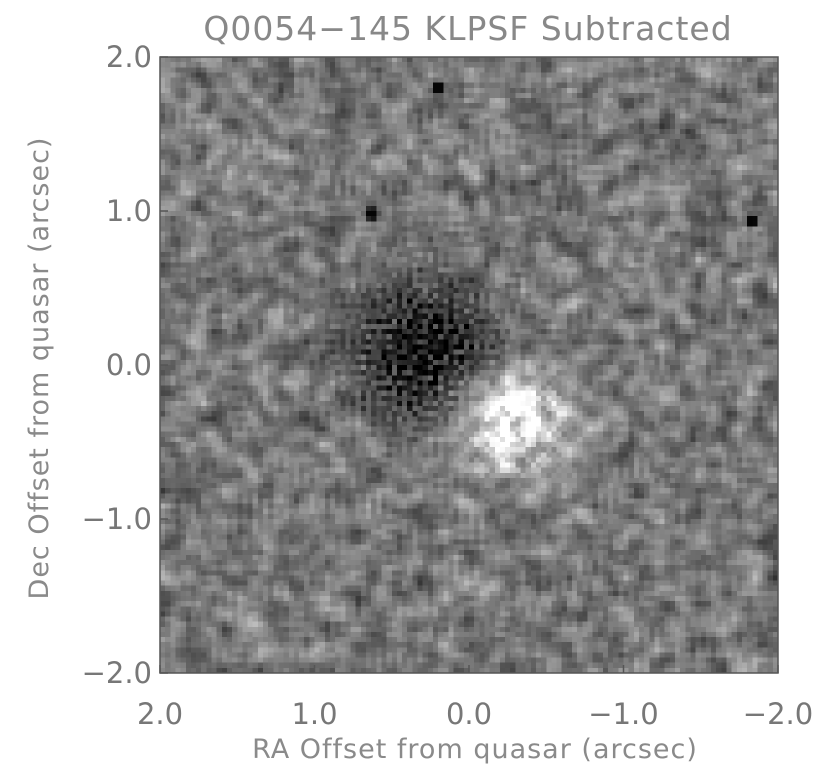 The width and height of the screenshot is (827, 774). Describe the element at coordinates (475, 749) in the screenshot. I see `x-axis-title: RA Offset from quasar (arcsec)` at that location.